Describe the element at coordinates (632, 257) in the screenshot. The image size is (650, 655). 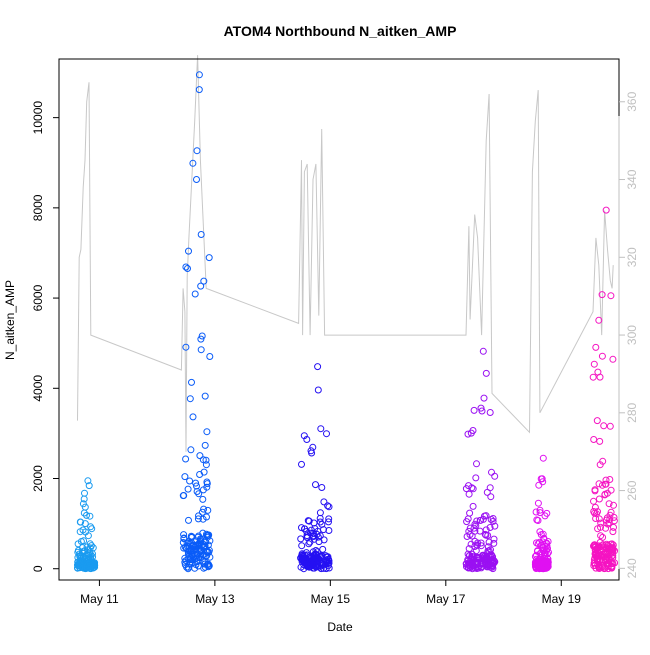
I see `y2-tick-label: 320` at that location.